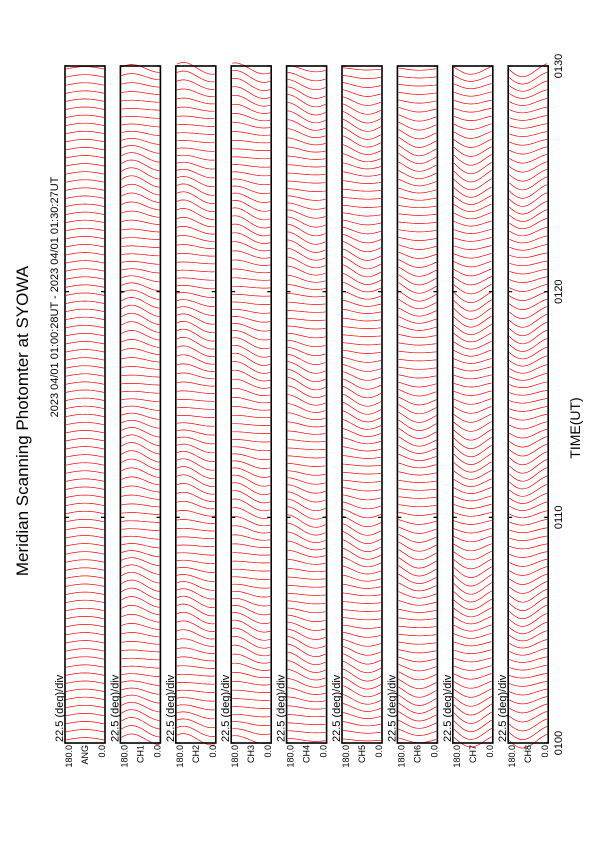  Describe the element at coordinates (80, 416) in the screenshot. I see `panel-ang: 180.0 0.0 ANG 22.5 (deg)/div` at that location.